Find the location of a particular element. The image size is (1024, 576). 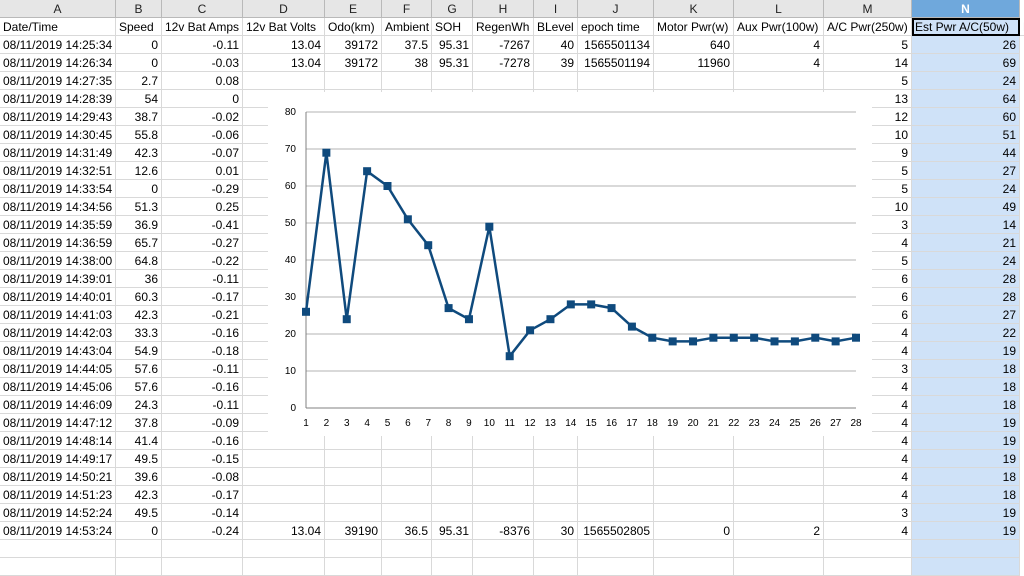

cell-b: 36 is located at coordinates (139, 279).